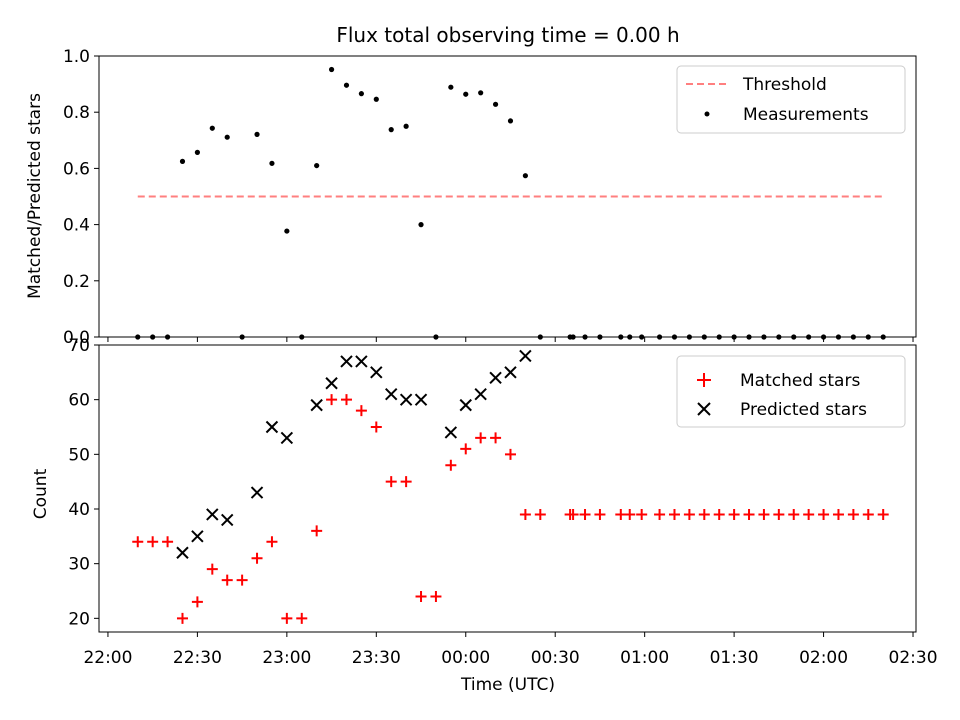  Describe the element at coordinates (107, 658) in the screenshot. I see `bottom-x-tick-label: 22:00` at that location.